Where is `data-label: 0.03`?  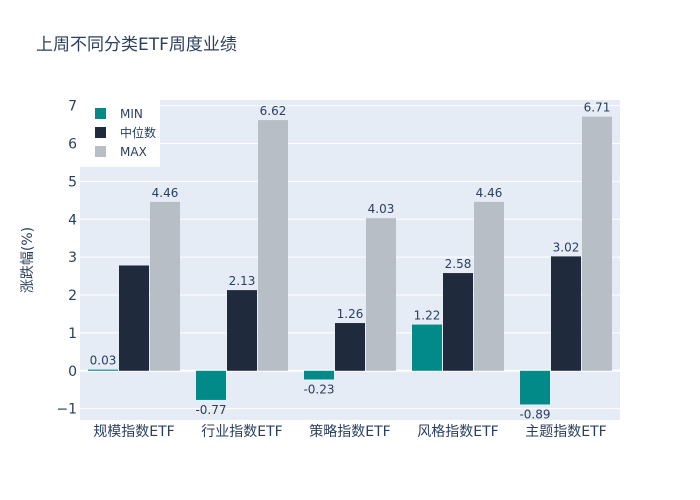 data-label: 0.03 is located at coordinates (103, 361).